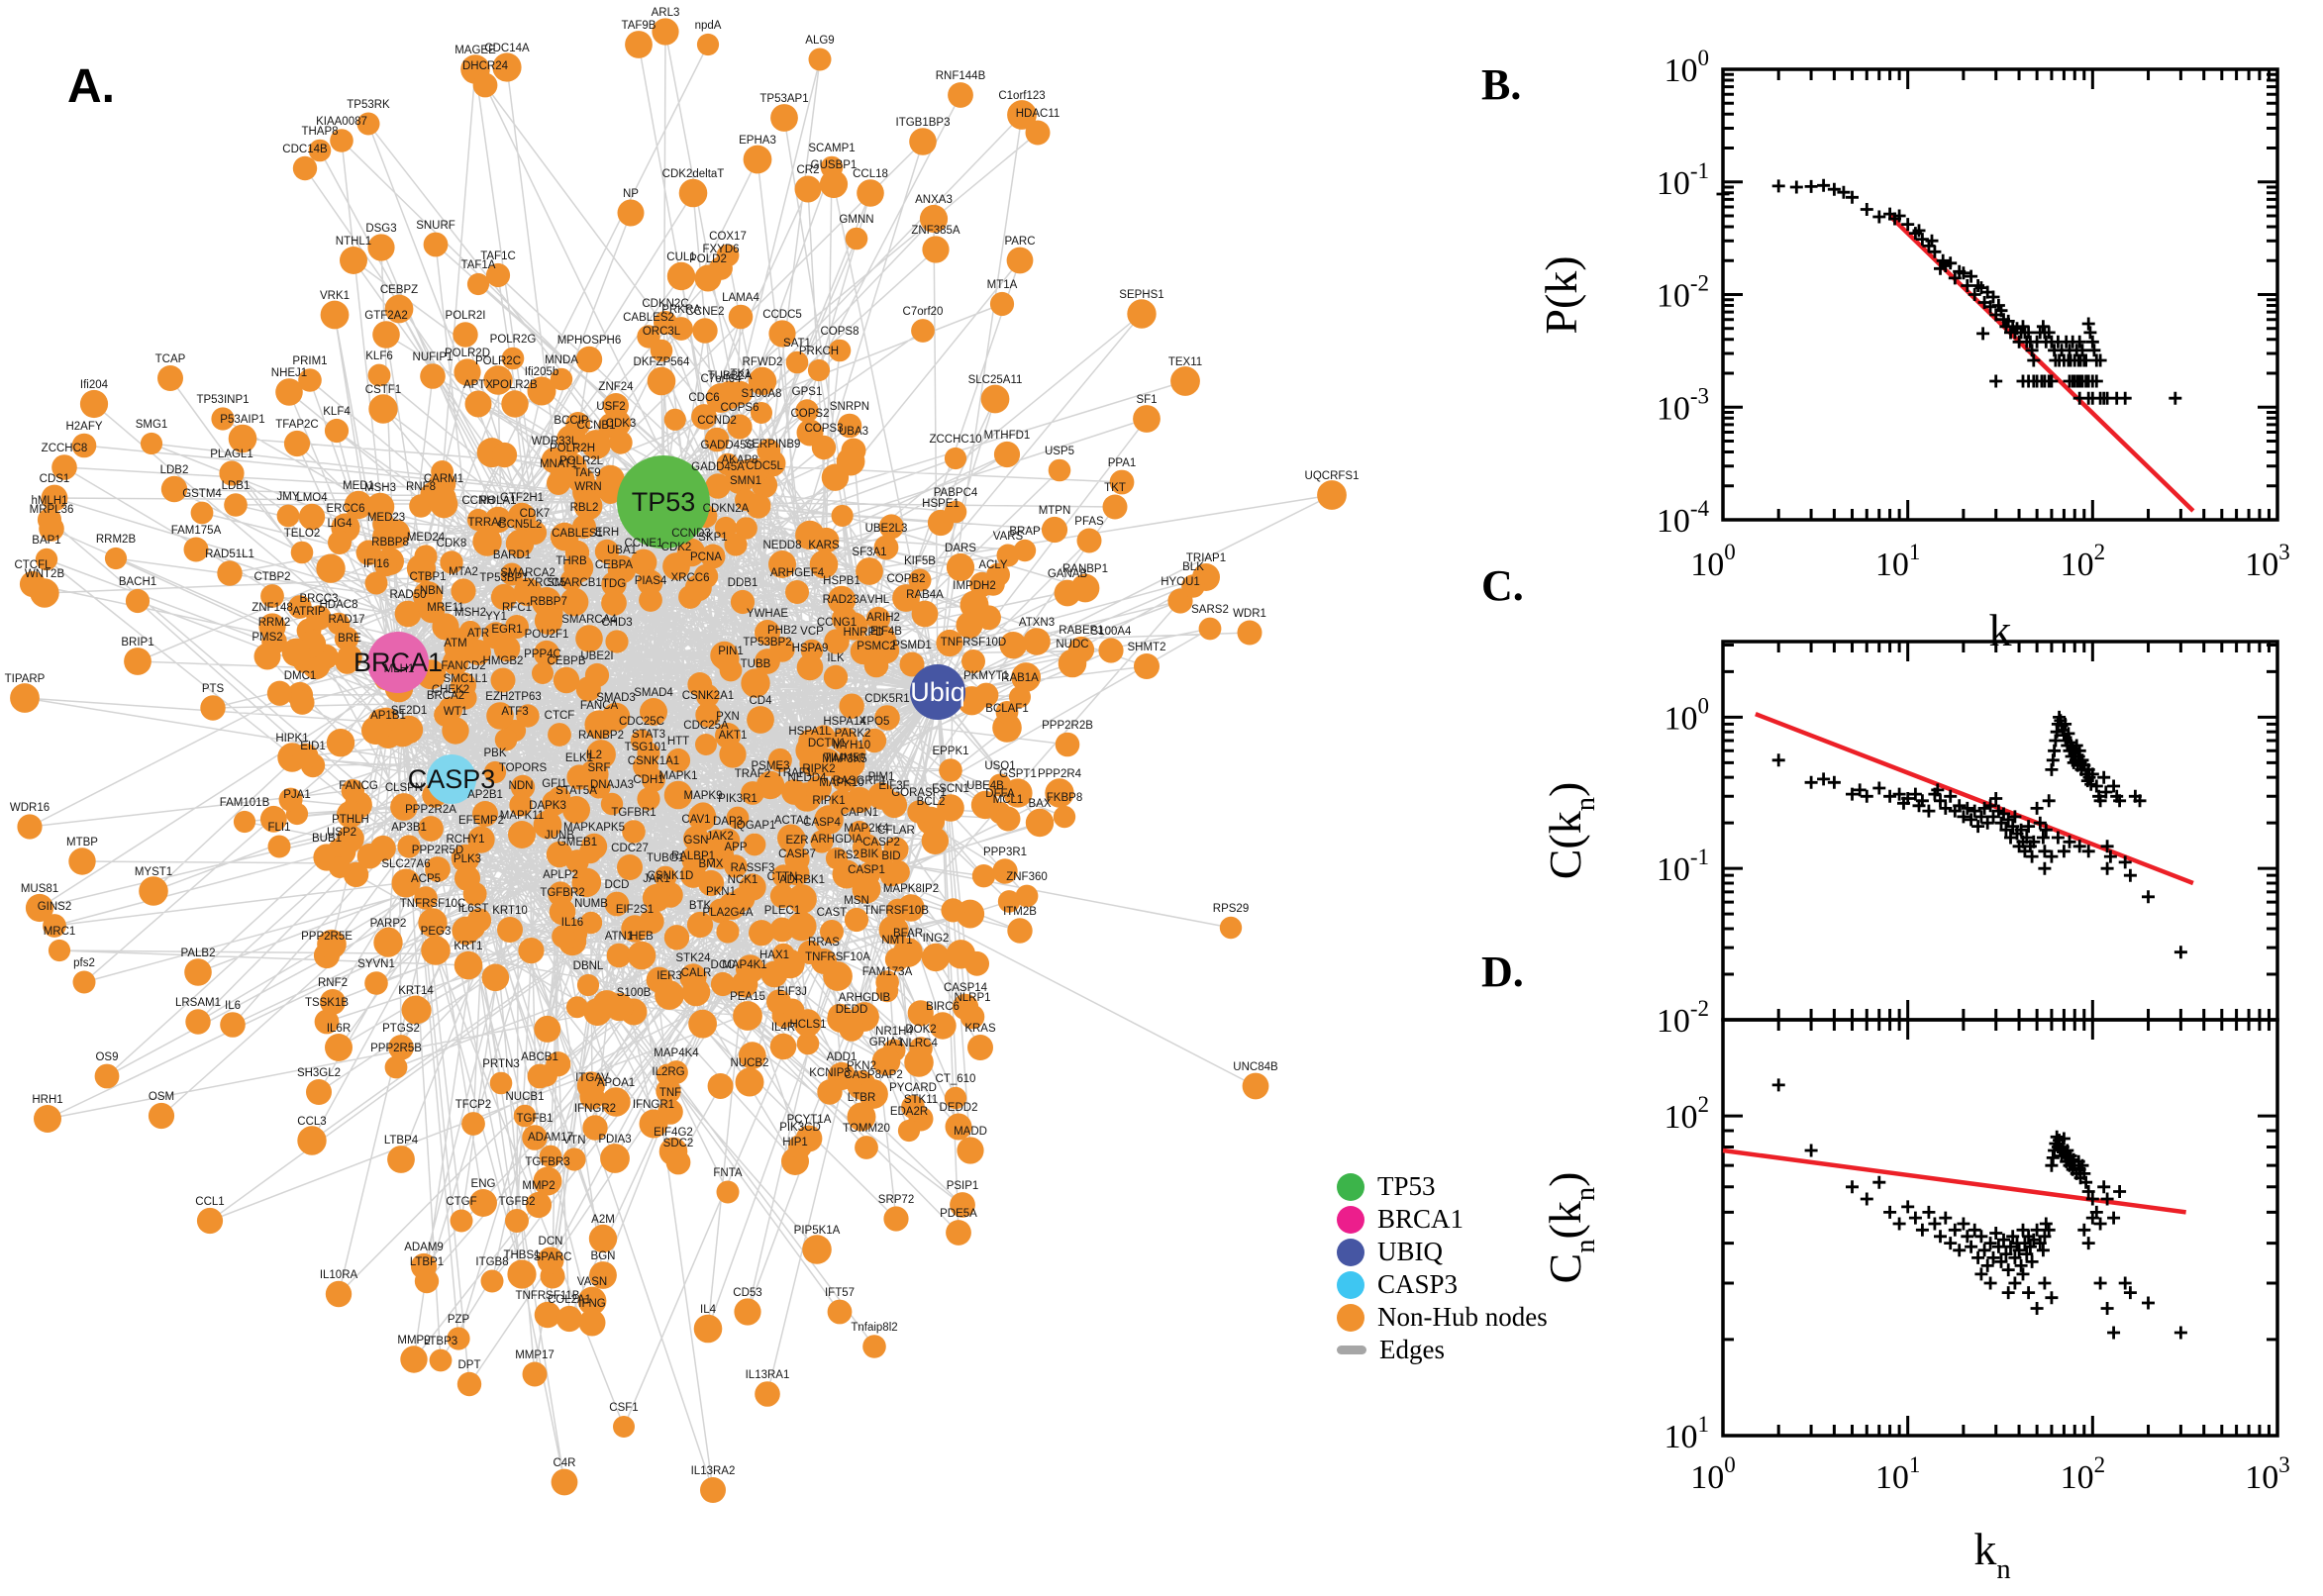 Image resolution: width=2323 pixels, height=1596 pixels. What do you see at coordinates (986, 676) in the screenshot?
I see `network-node-label: PKMYT1` at bounding box center [986, 676].